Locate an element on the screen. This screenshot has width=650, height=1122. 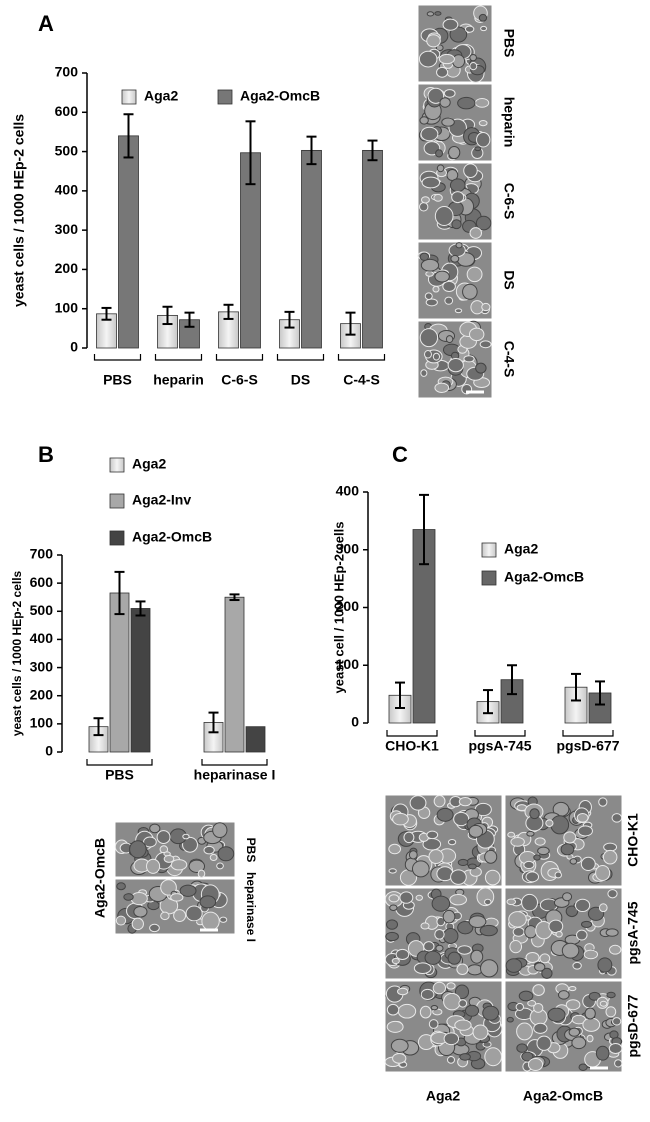
legend-label: Aga2-OmcB is located at coordinates (172, 537).